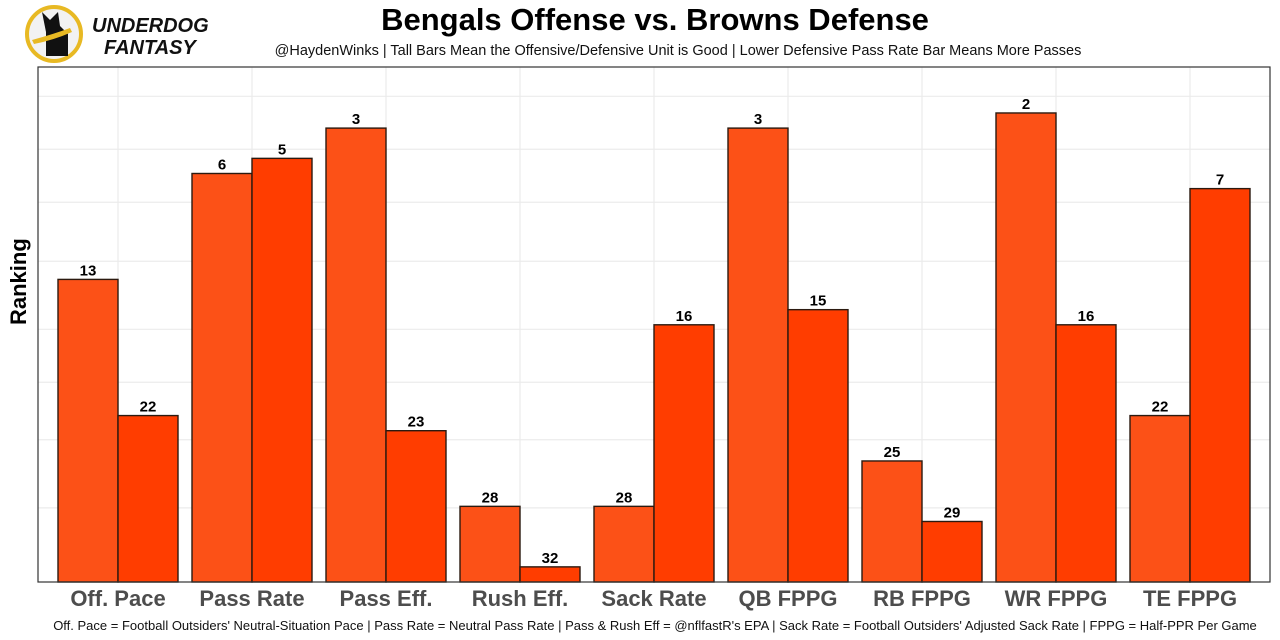 This screenshot has height=640, width=1280. What do you see at coordinates (520, 598) in the screenshot?
I see `category-label: Rush Eff.` at bounding box center [520, 598].